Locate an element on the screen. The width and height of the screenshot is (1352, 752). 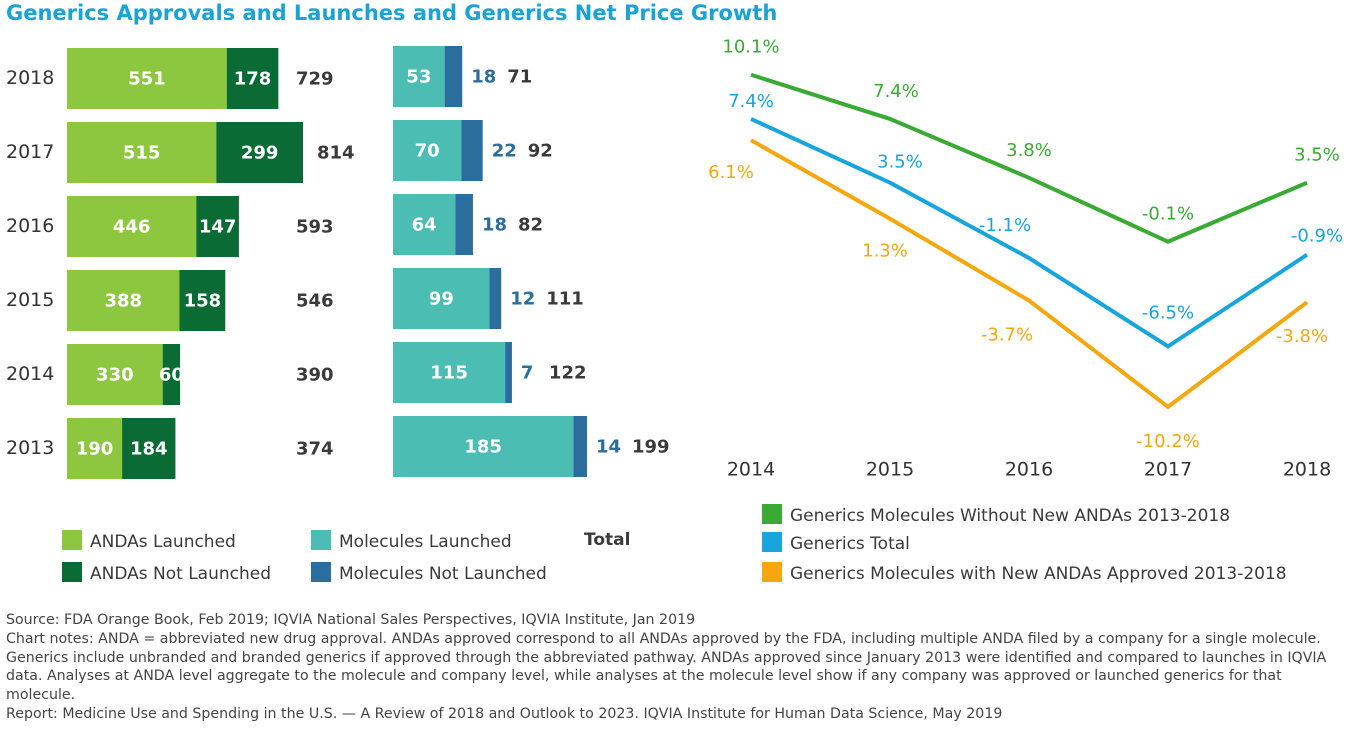
year-tick-label: 2013 is located at coordinates (30, 448).